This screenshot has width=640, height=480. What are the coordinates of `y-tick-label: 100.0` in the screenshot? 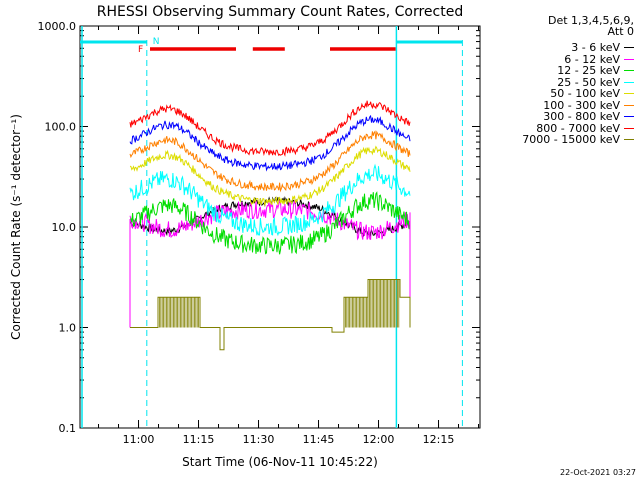 It's located at (61, 127).